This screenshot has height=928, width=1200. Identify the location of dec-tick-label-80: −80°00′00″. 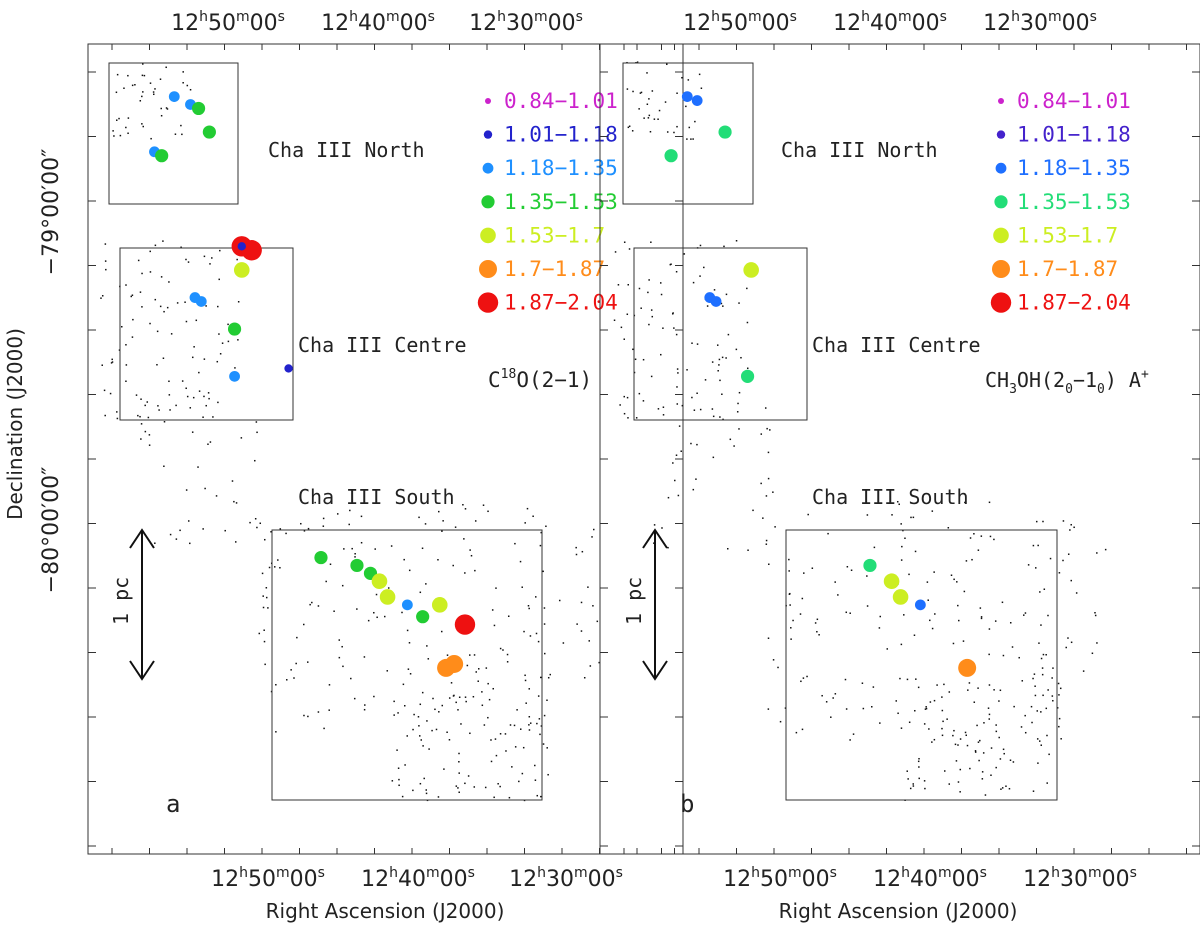
(51, 530).